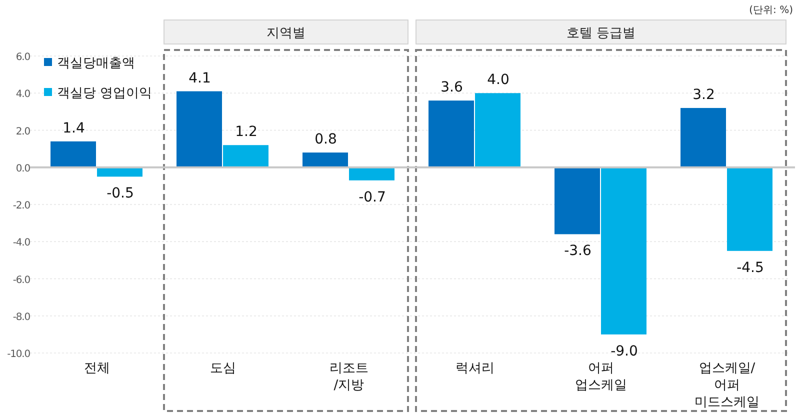 The height and width of the screenshot is (414, 800). I want to click on y-tick-label: 4.0, so click(23, 94).